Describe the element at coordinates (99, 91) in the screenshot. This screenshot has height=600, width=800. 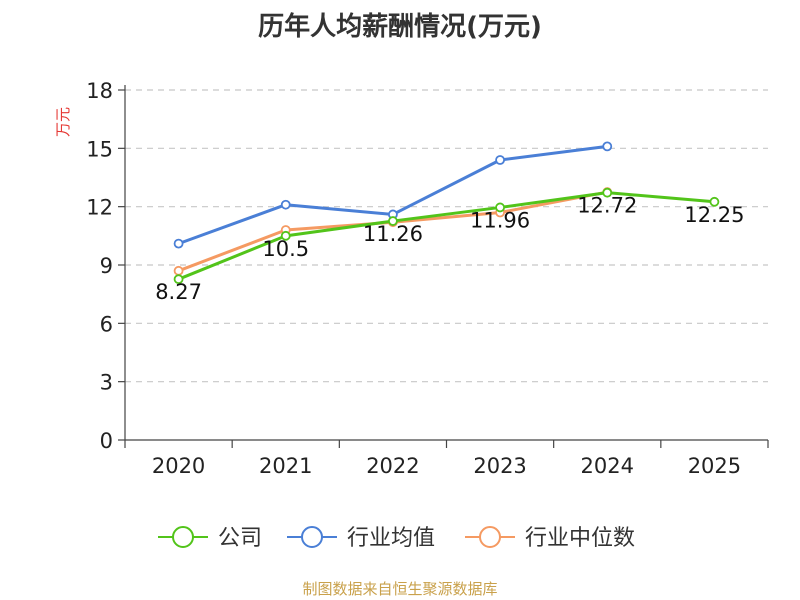
I see `y-tick-label: 18` at that location.